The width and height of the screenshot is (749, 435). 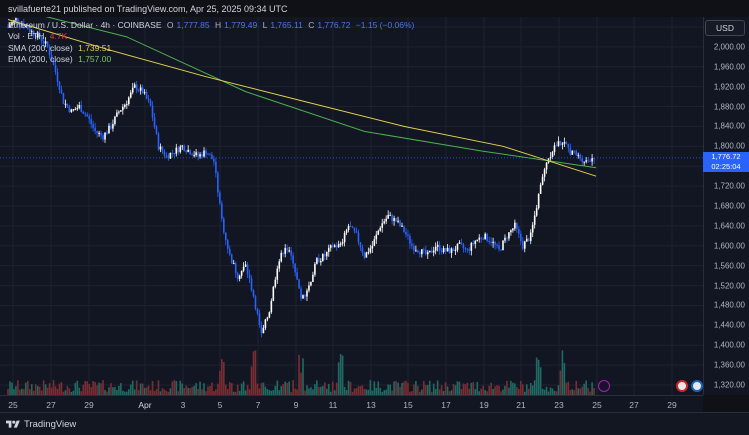 I want to click on dividend-flag-icon, so click(x=697, y=386).